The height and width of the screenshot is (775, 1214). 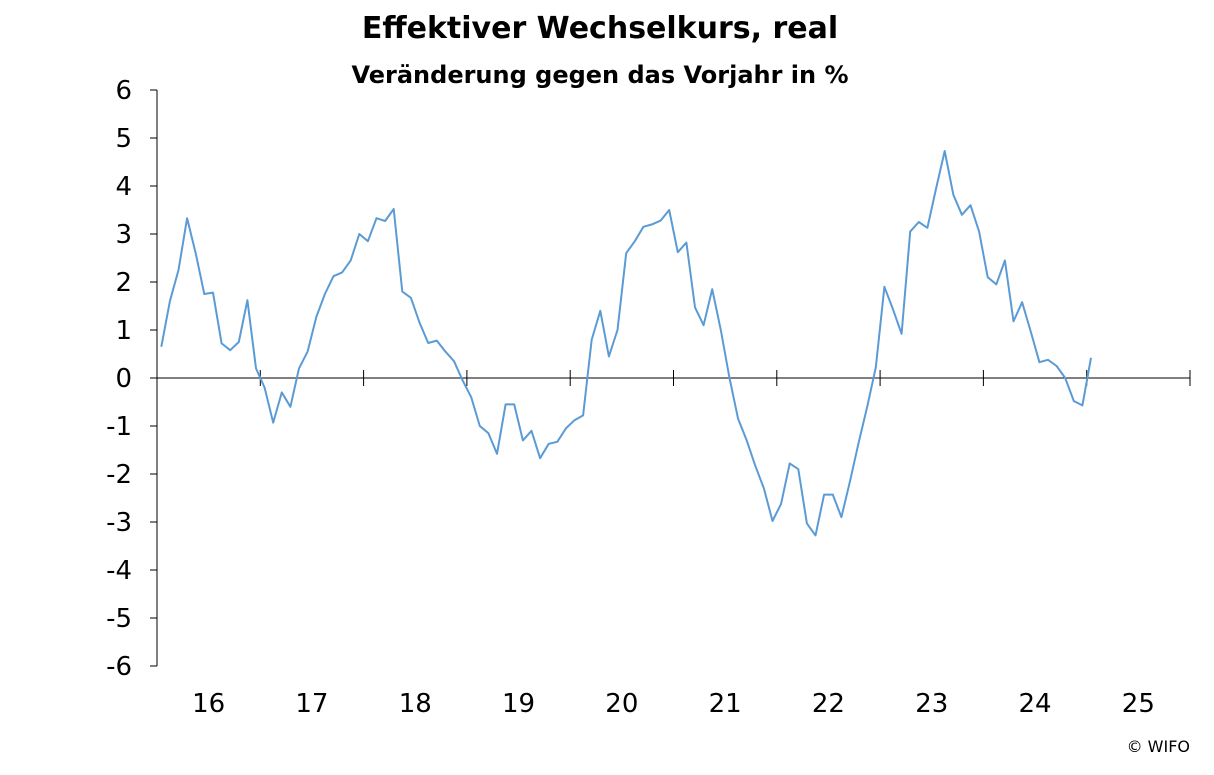 What do you see at coordinates (119, 667) in the screenshot?
I see `y-tick-label: -6` at bounding box center [119, 667].